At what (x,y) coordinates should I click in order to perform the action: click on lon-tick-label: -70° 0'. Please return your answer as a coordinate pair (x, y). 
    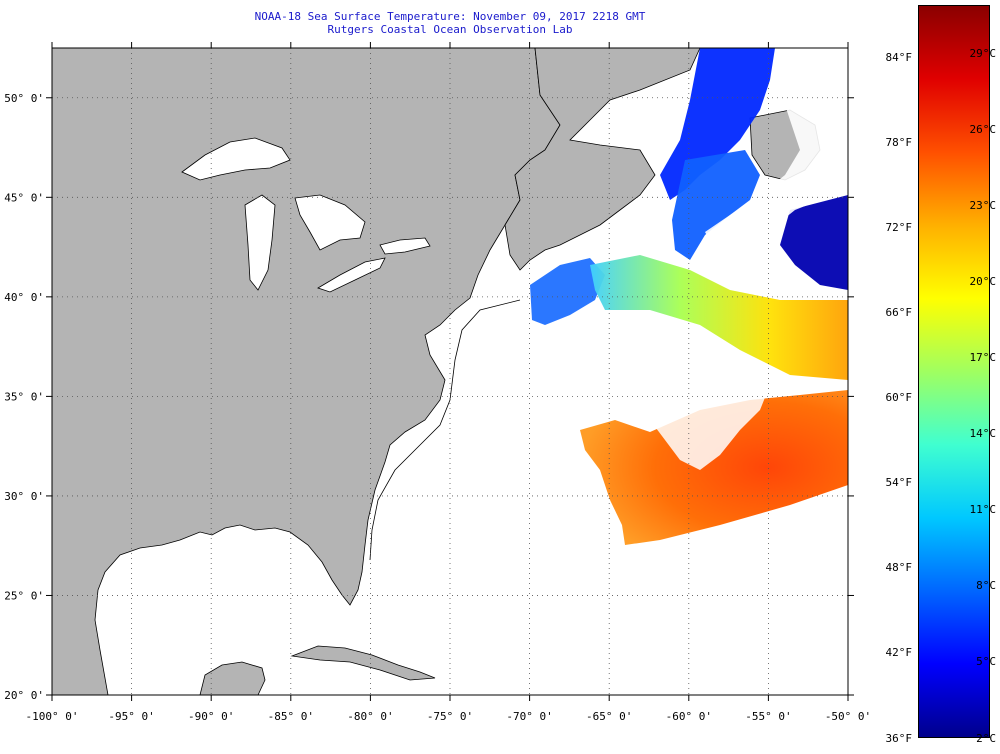
    Looking at the image, I should click on (529, 716).